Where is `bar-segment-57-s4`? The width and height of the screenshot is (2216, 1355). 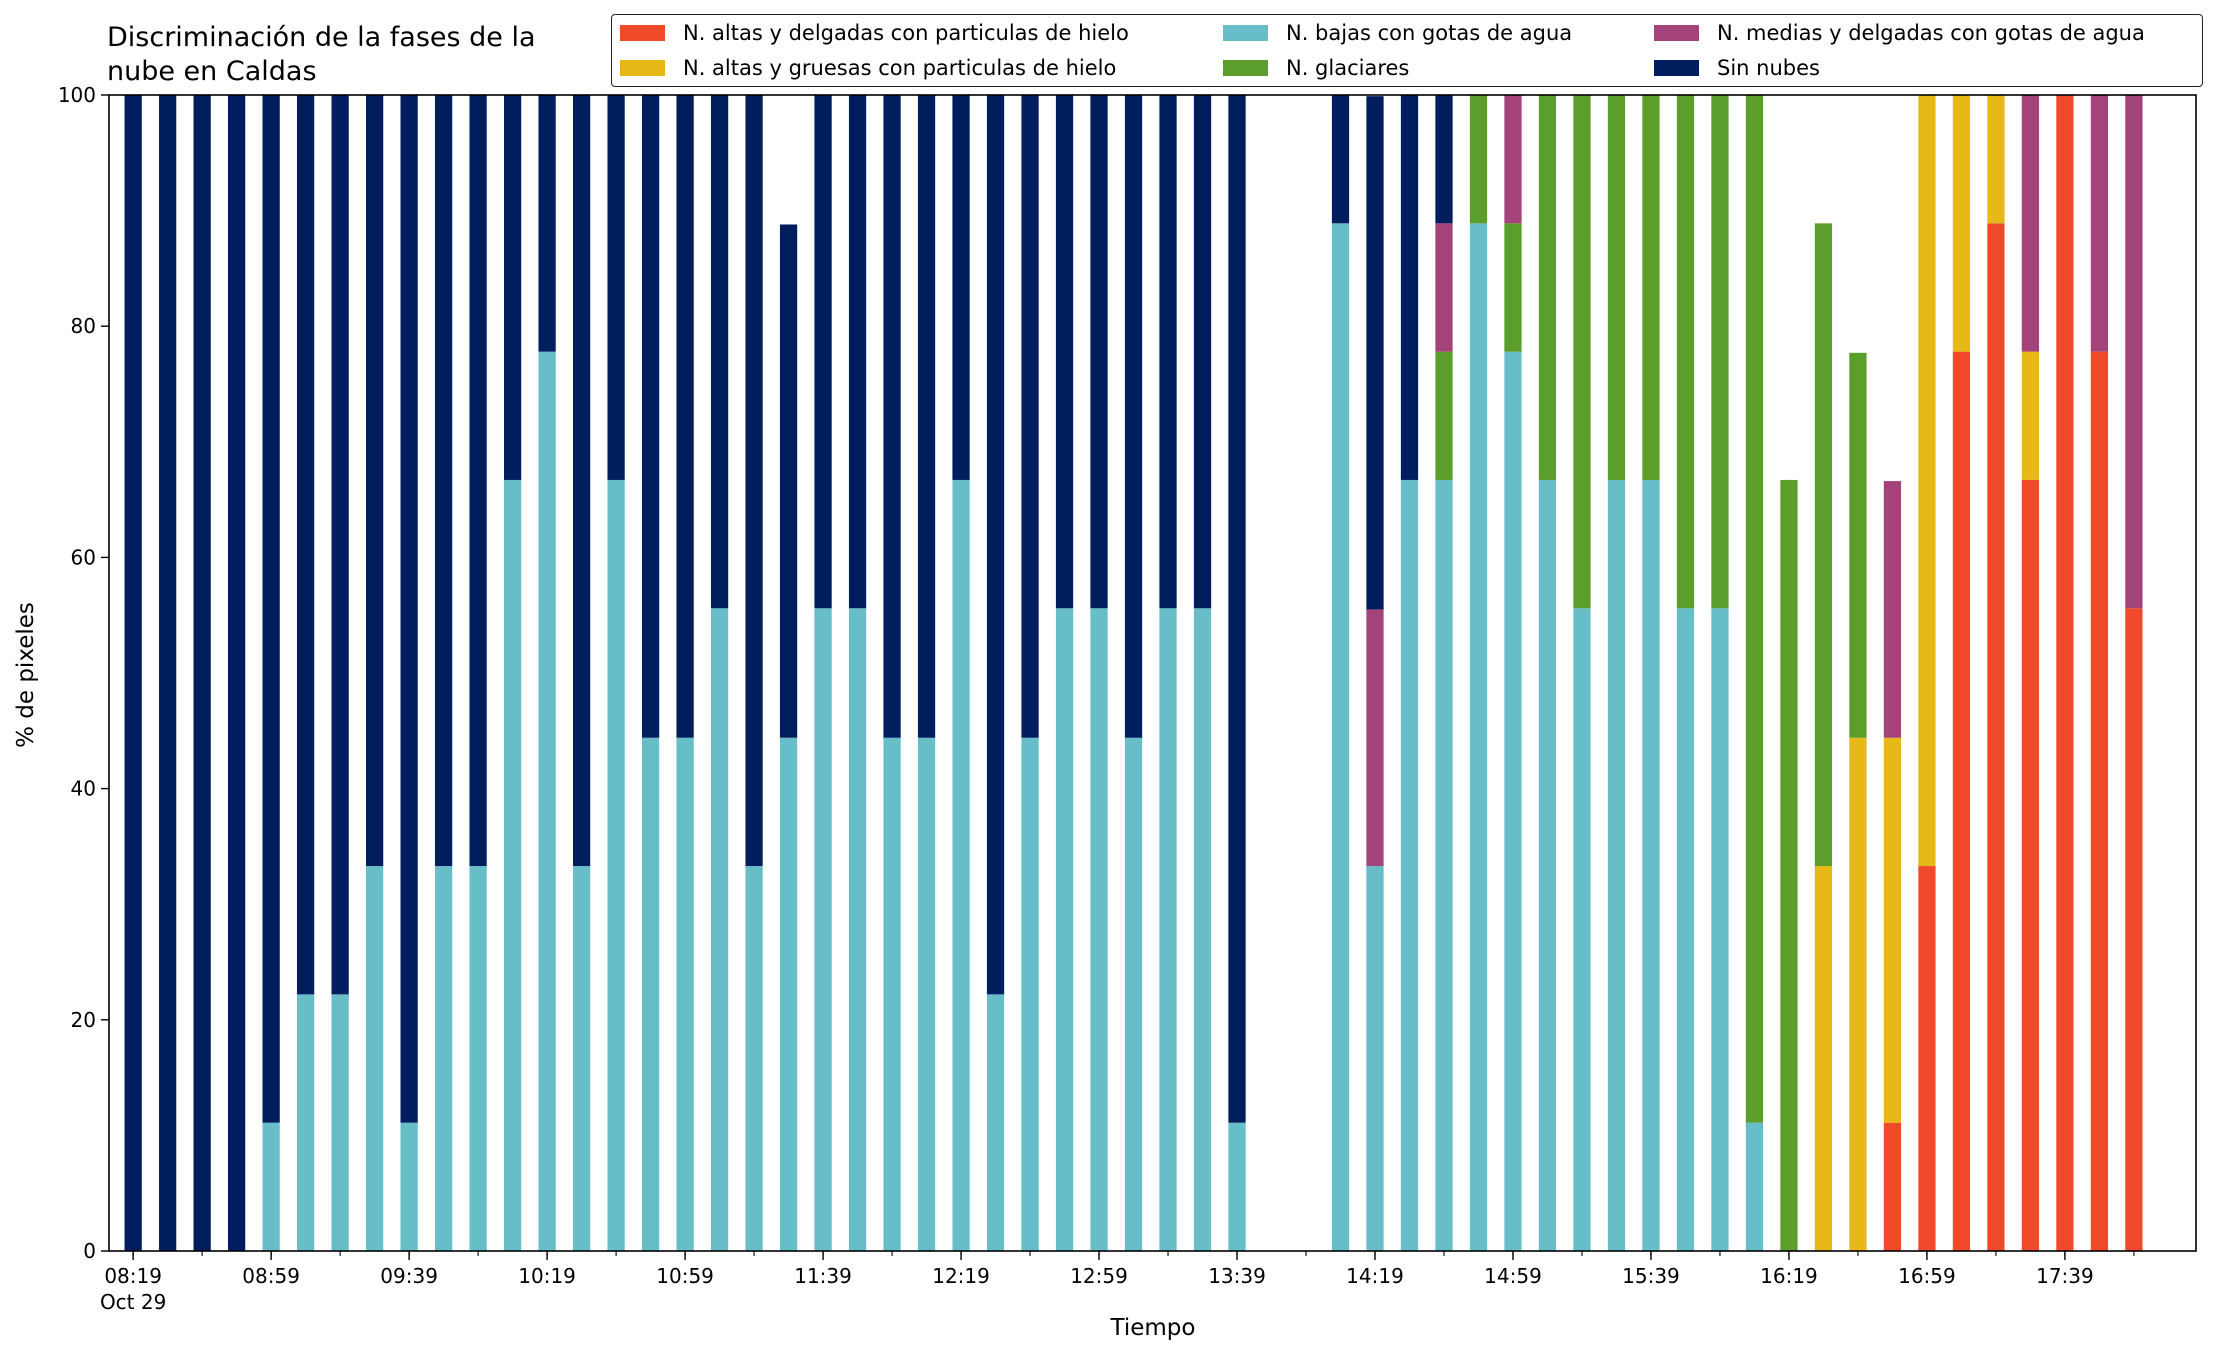
bar-segment-57-s4 is located at coordinates (2099, 223).